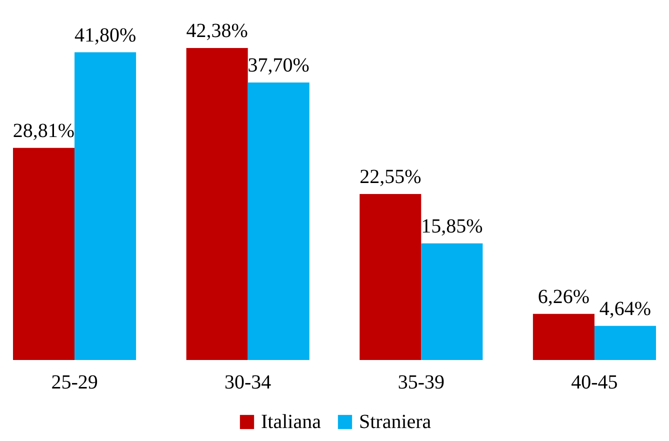 The height and width of the screenshot is (441, 669). Describe the element at coordinates (105, 35) in the screenshot. I see `data-label: 41,80%` at that location.